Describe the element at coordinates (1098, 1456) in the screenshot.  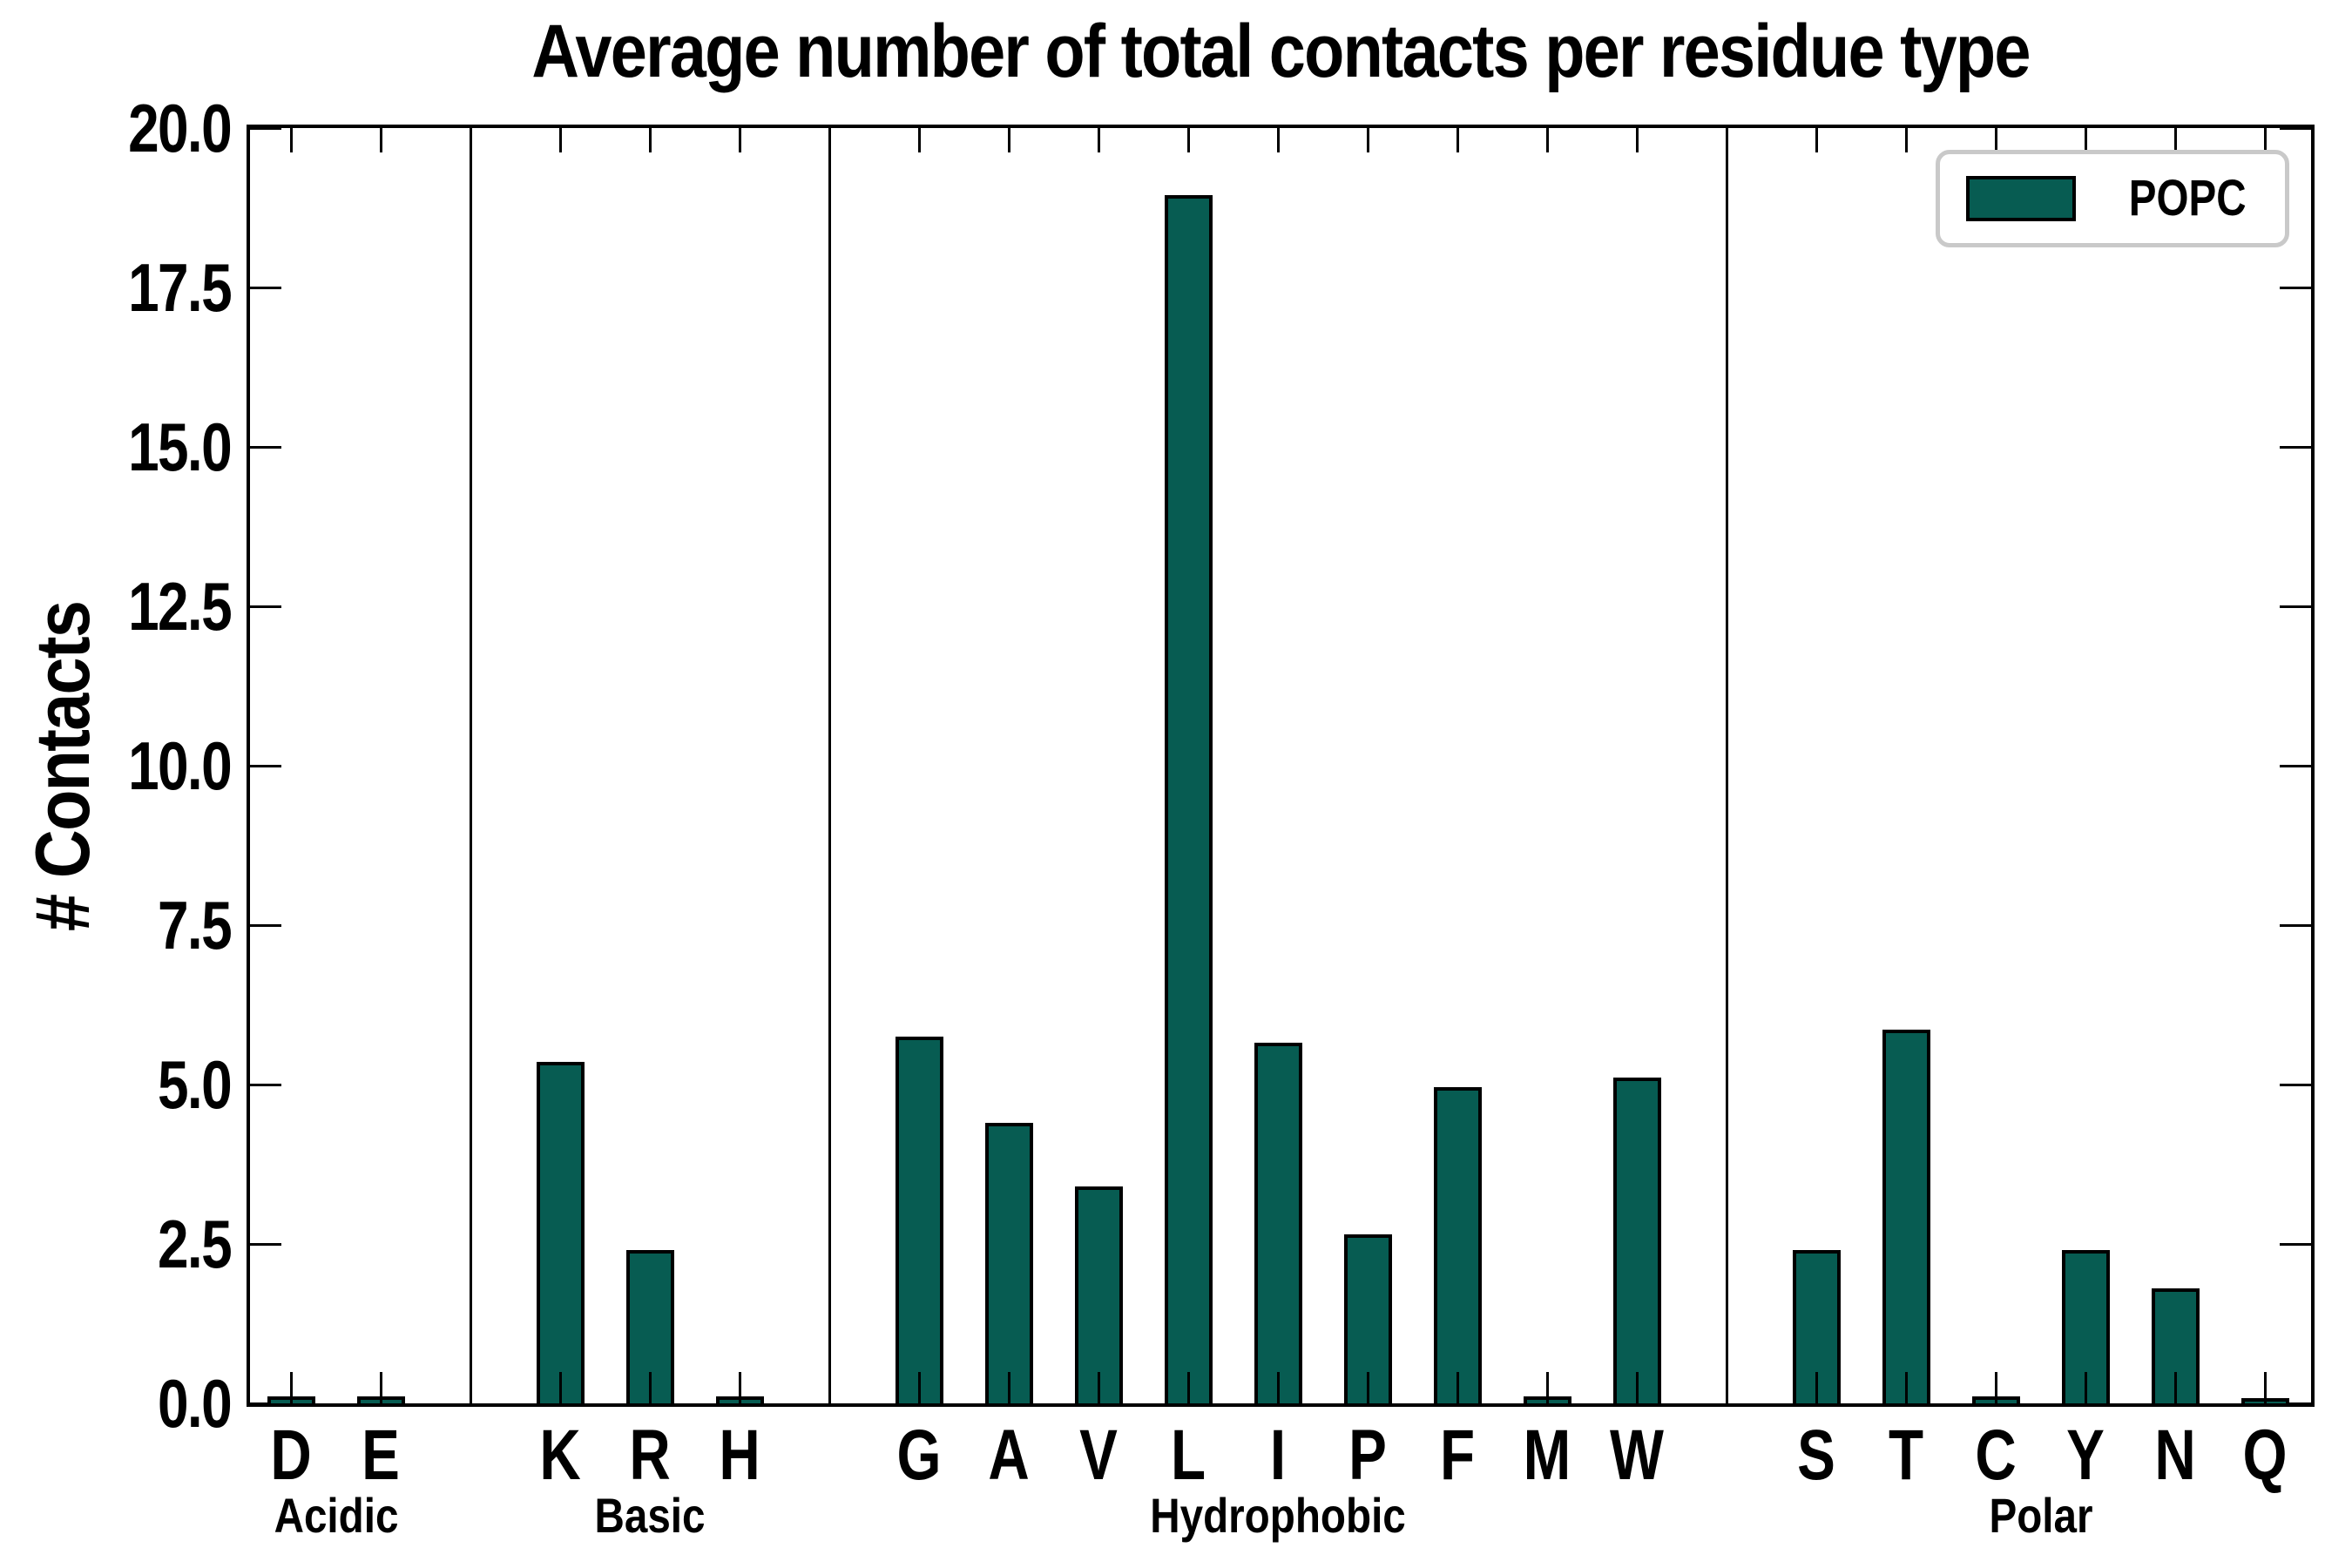
I see `x-tick-label-V: V` at that location.